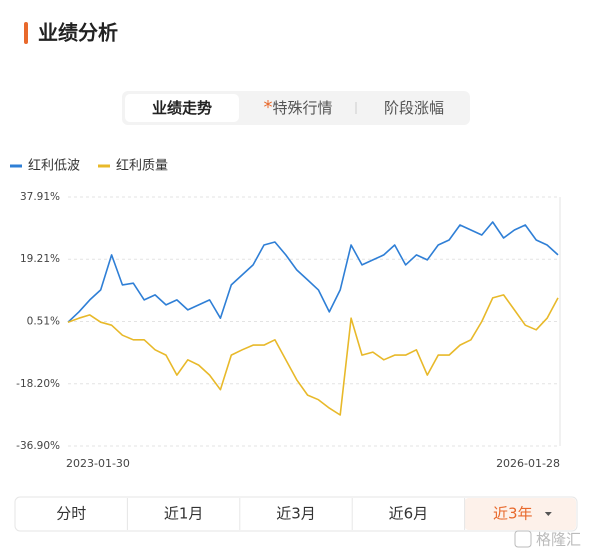  Describe the element at coordinates (523, 539) in the screenshot. I see `watermark-icon` at that location.